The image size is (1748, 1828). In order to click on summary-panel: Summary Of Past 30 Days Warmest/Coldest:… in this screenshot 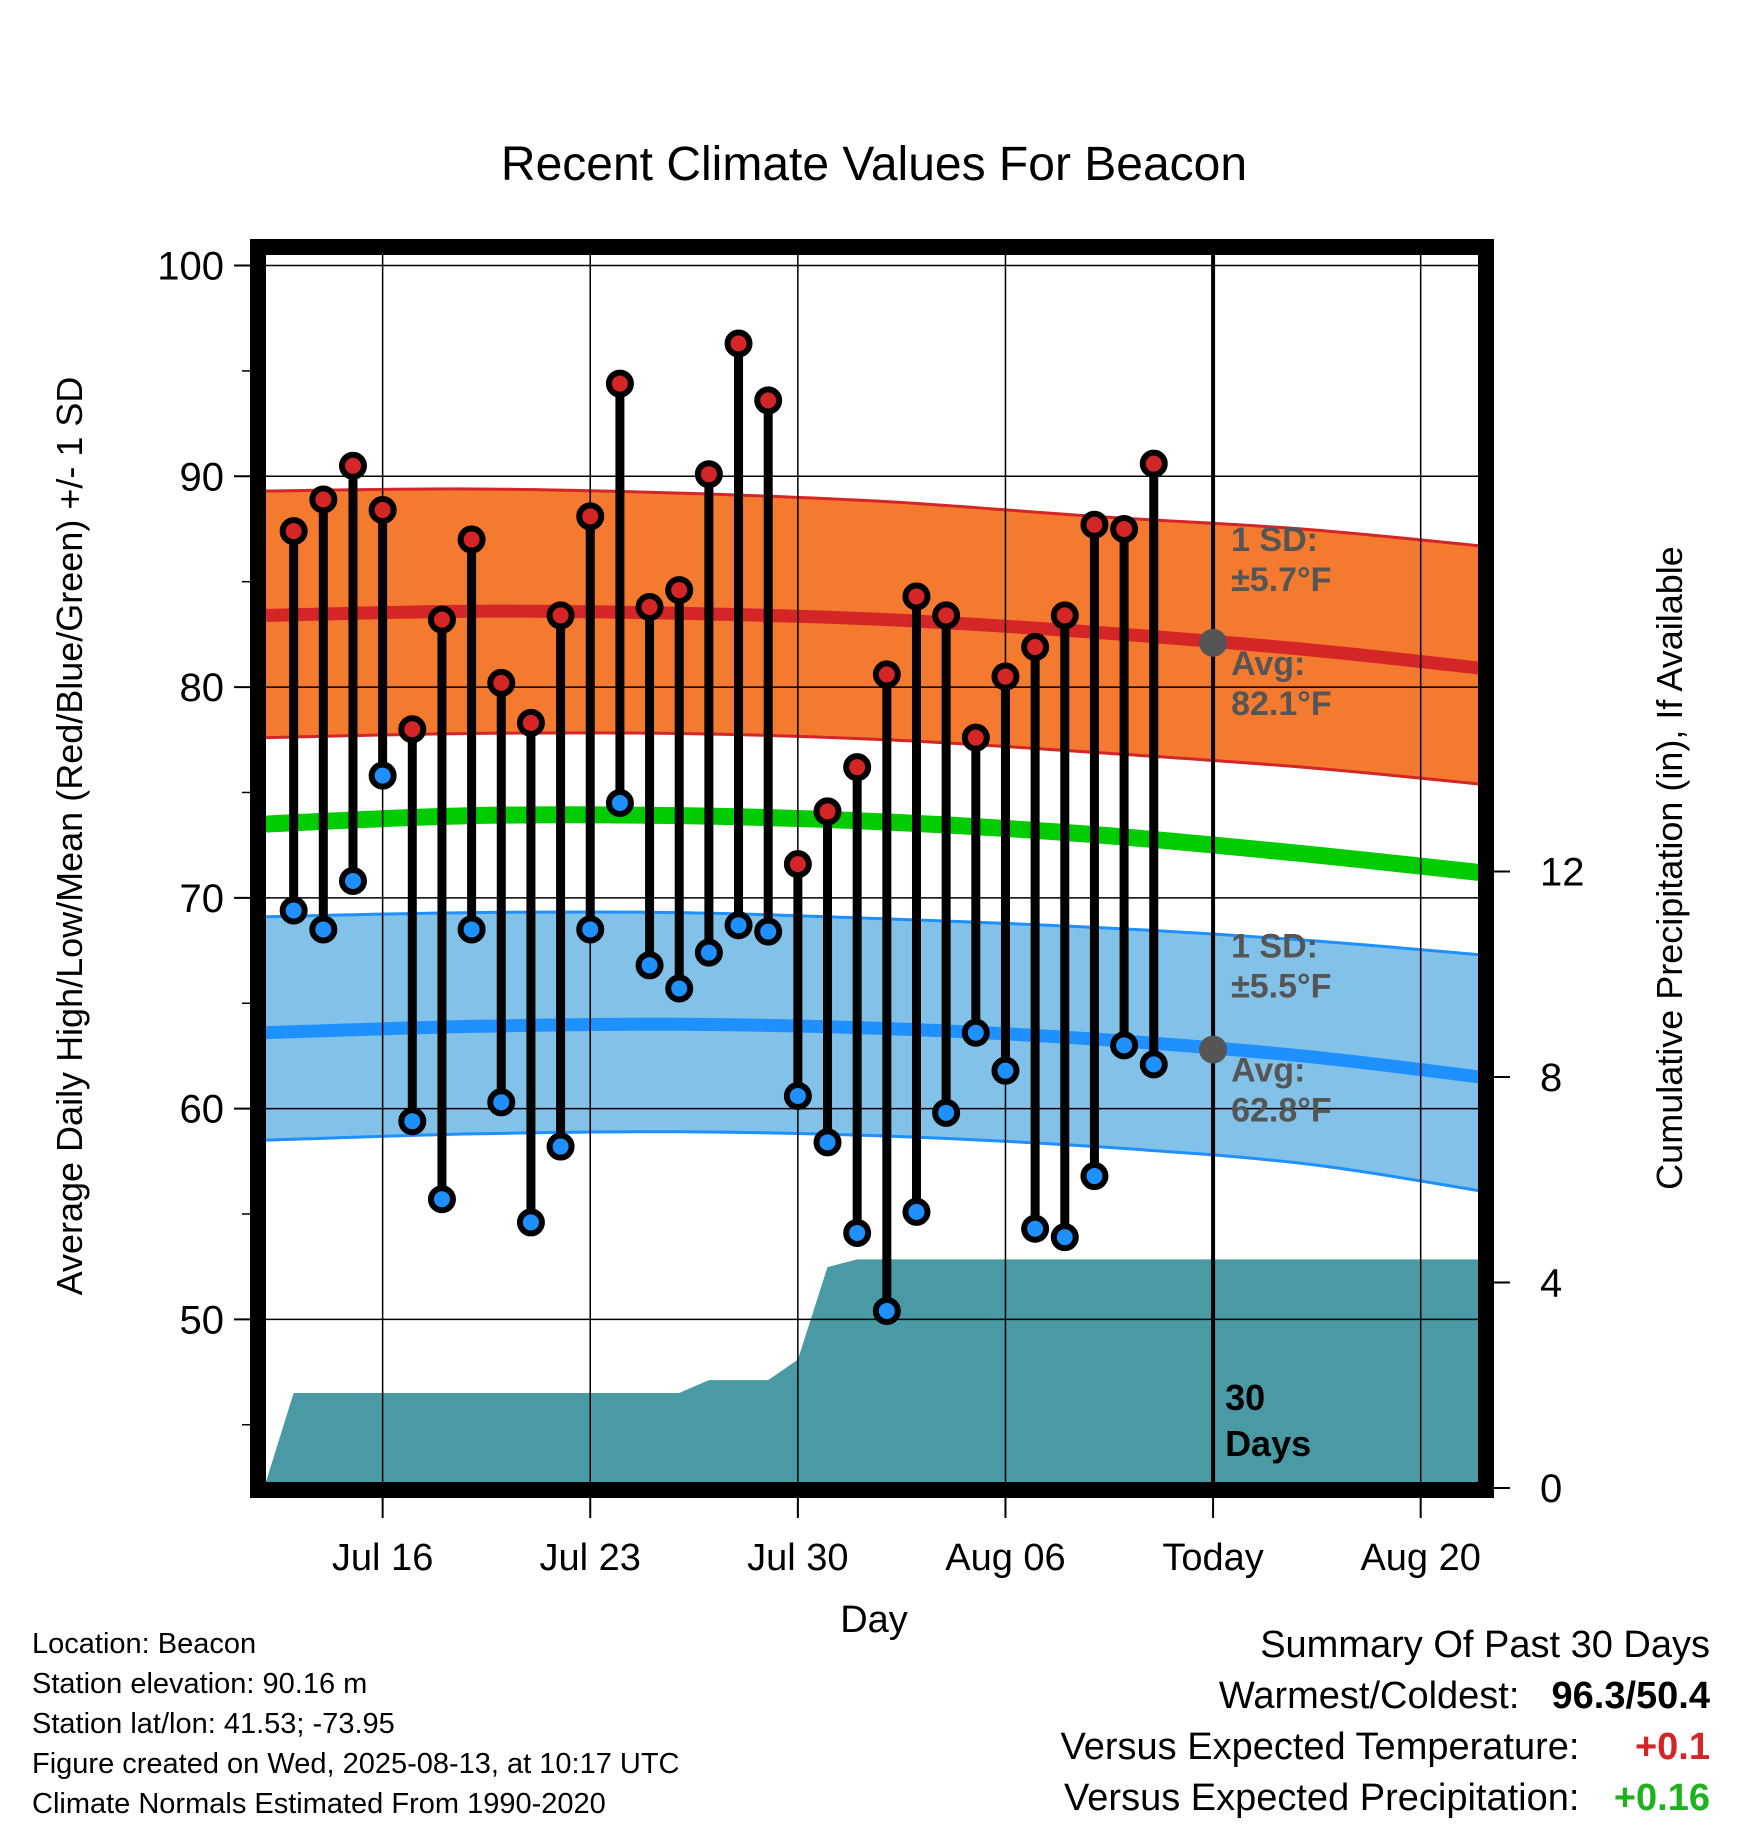, I will do `click(1385, 1722)`.